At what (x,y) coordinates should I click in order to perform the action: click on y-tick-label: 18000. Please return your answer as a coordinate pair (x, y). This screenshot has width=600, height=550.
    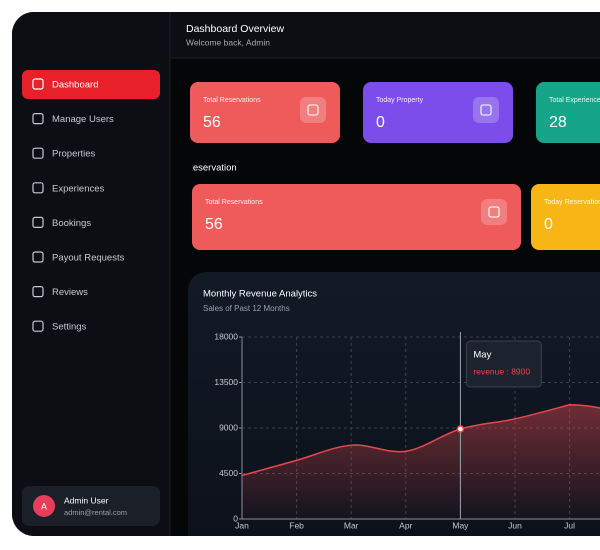
    Looking at the image, I should click on (226, 336).